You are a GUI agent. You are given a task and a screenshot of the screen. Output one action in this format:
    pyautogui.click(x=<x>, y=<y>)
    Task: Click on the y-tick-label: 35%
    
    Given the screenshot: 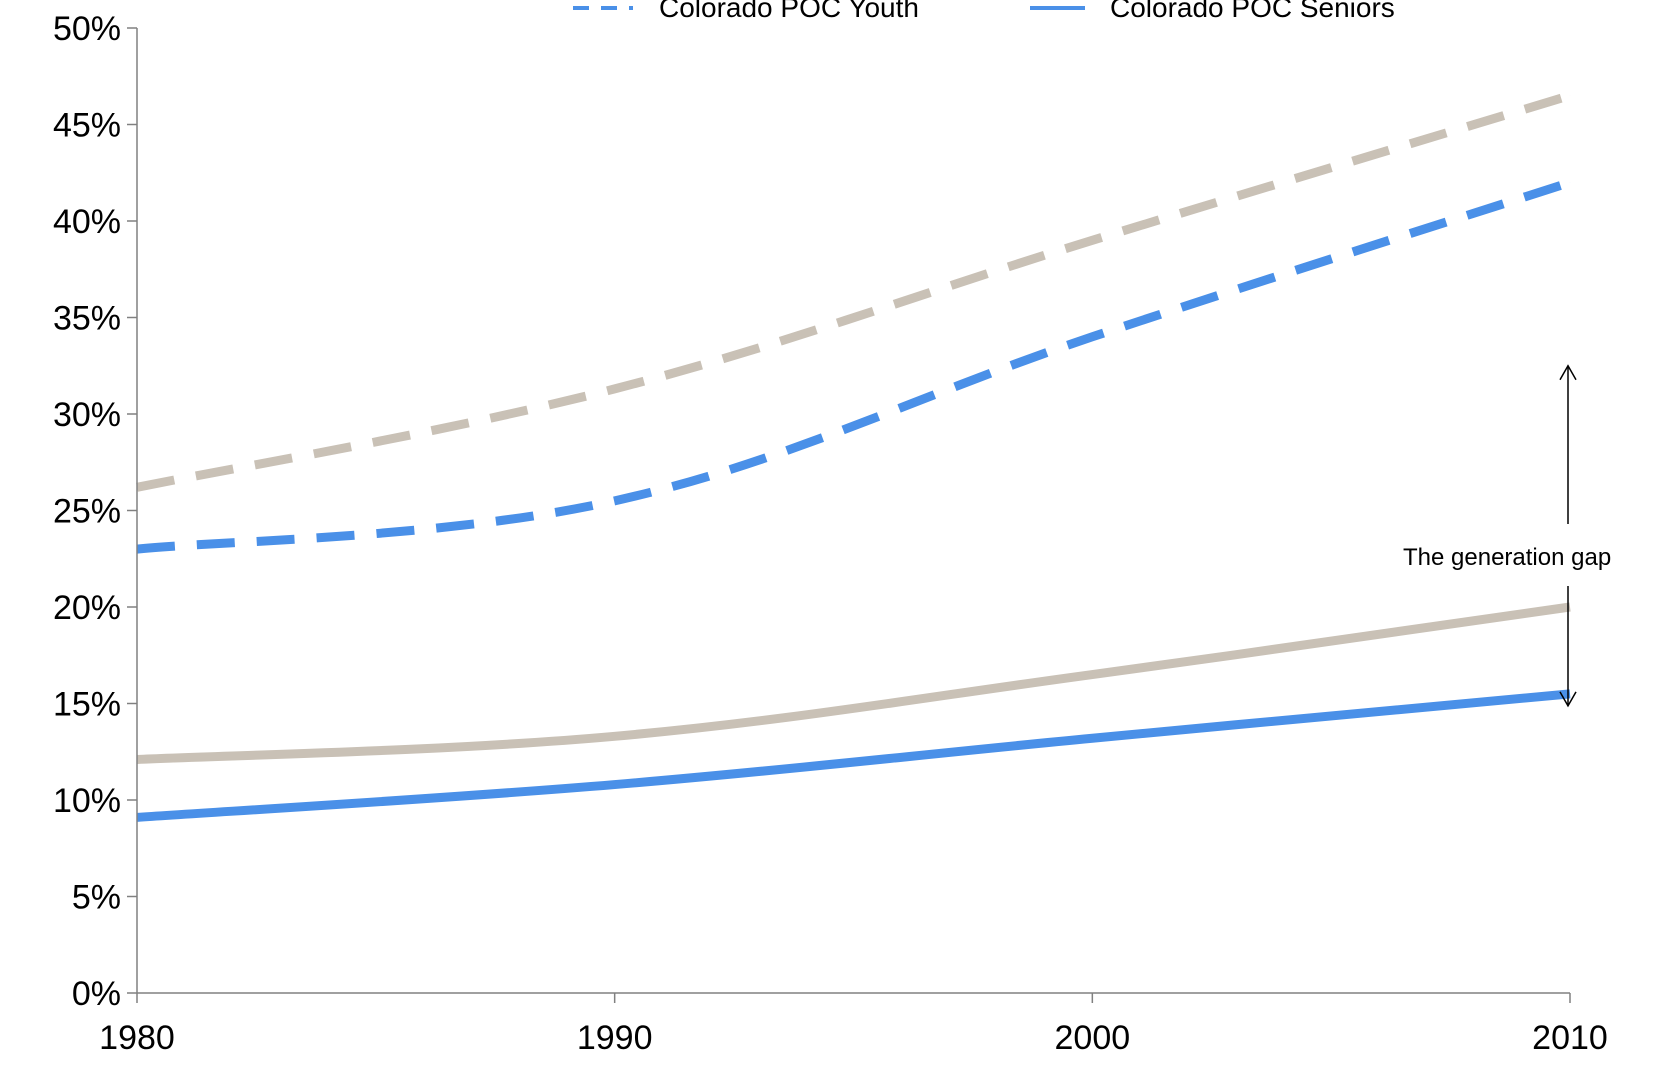 What is the action you would take?
    pyautogui.click(x=87, y=319)
    